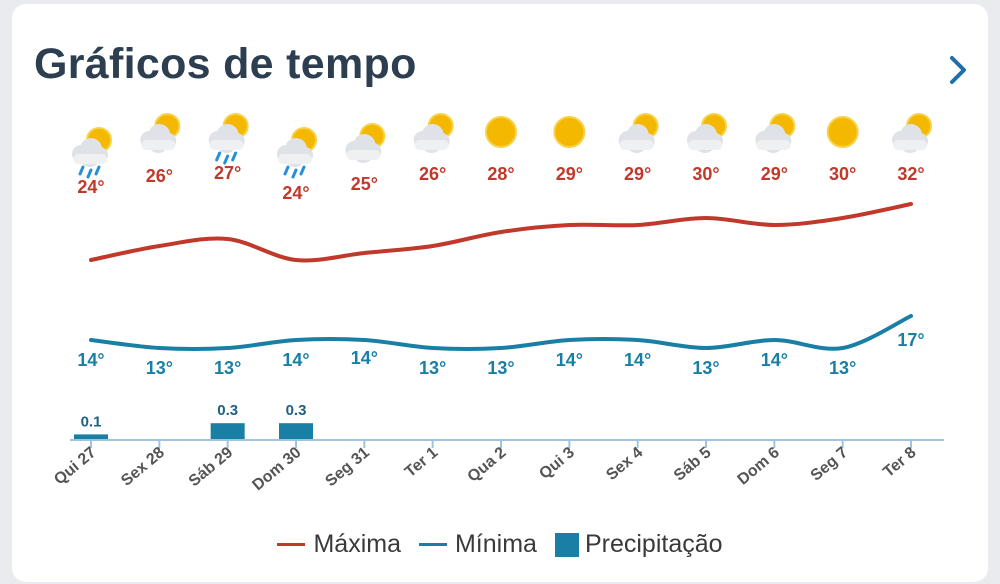  What do you see at coordinates (759, 466) in the screenshot?
I see `x-tick-label: Dom 6` at bounding box center [759, 466].